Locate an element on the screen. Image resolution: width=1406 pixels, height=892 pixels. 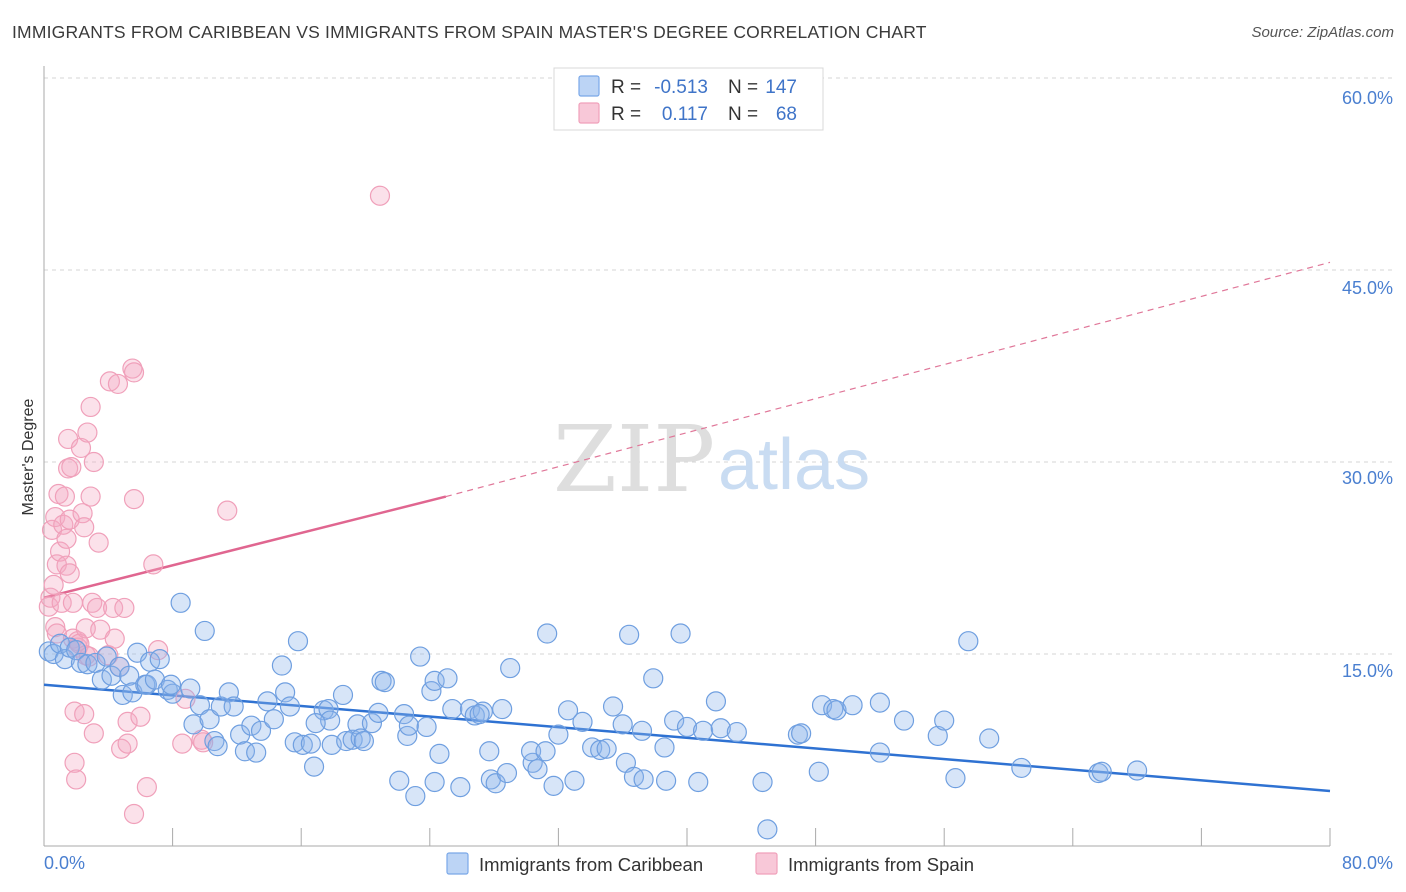
spain-trendline is located at coordinates (245, 547).